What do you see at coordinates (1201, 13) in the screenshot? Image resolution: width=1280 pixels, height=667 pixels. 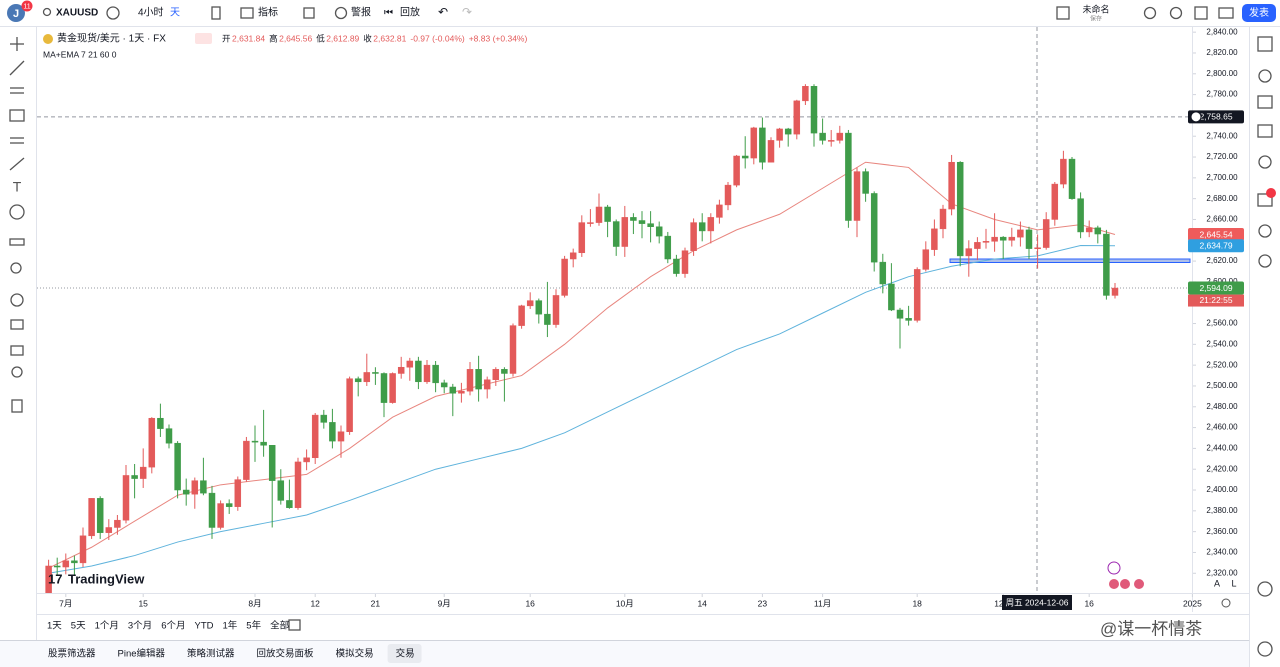 I see `fullscreen-icon` at bounding box center [1201, 13].